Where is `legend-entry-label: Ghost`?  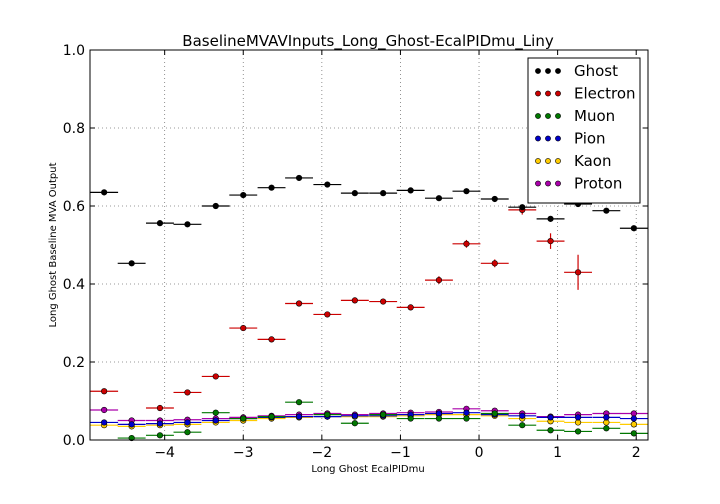
legend-entry-label: Ghost is located at coordinates (596, 71).